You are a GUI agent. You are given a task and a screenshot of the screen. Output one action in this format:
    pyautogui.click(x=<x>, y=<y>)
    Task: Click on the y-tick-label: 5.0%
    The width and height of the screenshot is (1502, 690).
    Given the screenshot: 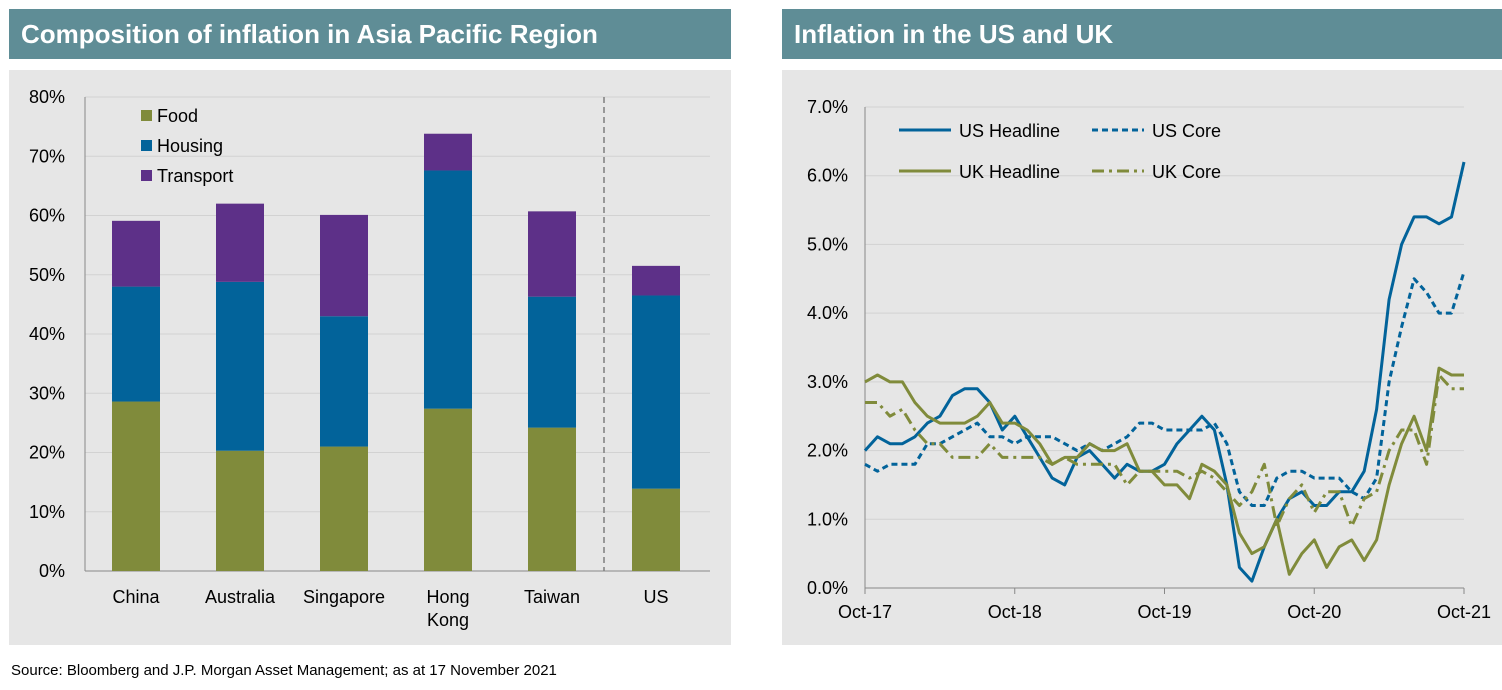 What is the action you would take?
    pyautogui.click(x=827, y=244)
    